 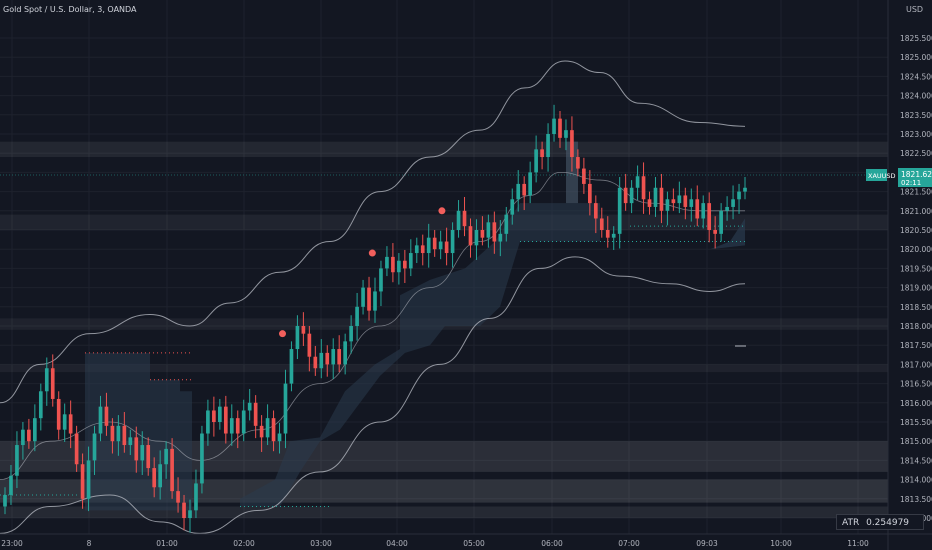 I want to click on price-tick-label: 1814.000, so click(x=916, y=480).